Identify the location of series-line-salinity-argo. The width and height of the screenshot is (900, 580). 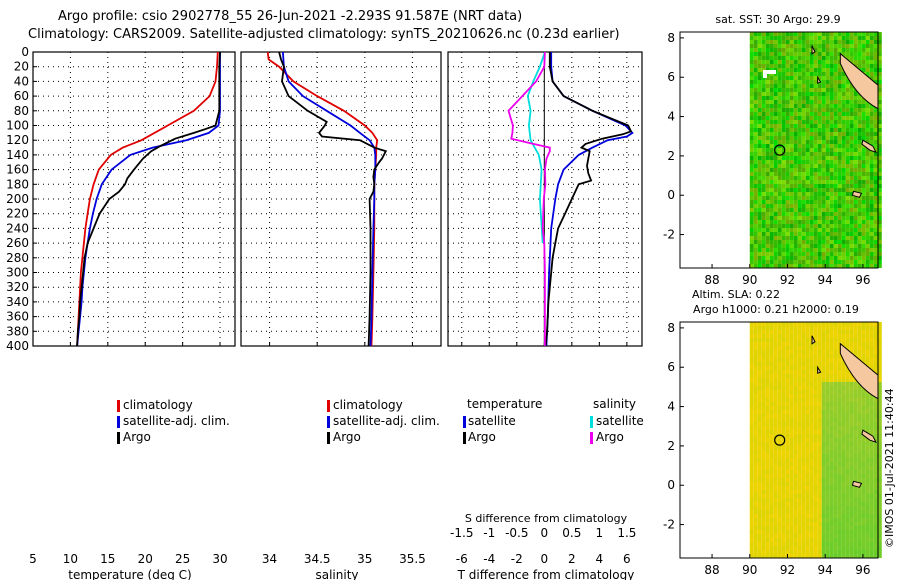
(529, 198).